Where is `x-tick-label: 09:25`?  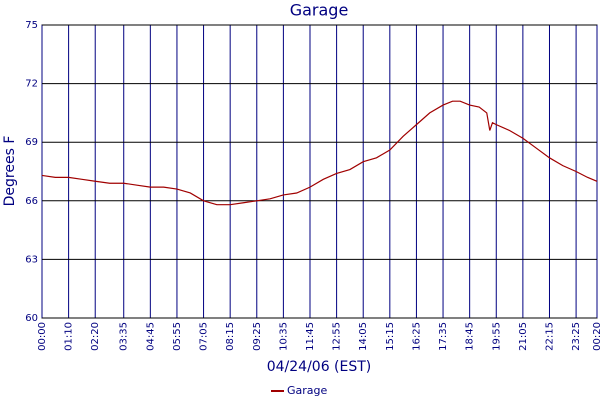 x-tick-label: 09:25 is located at coordinates (257, 336).